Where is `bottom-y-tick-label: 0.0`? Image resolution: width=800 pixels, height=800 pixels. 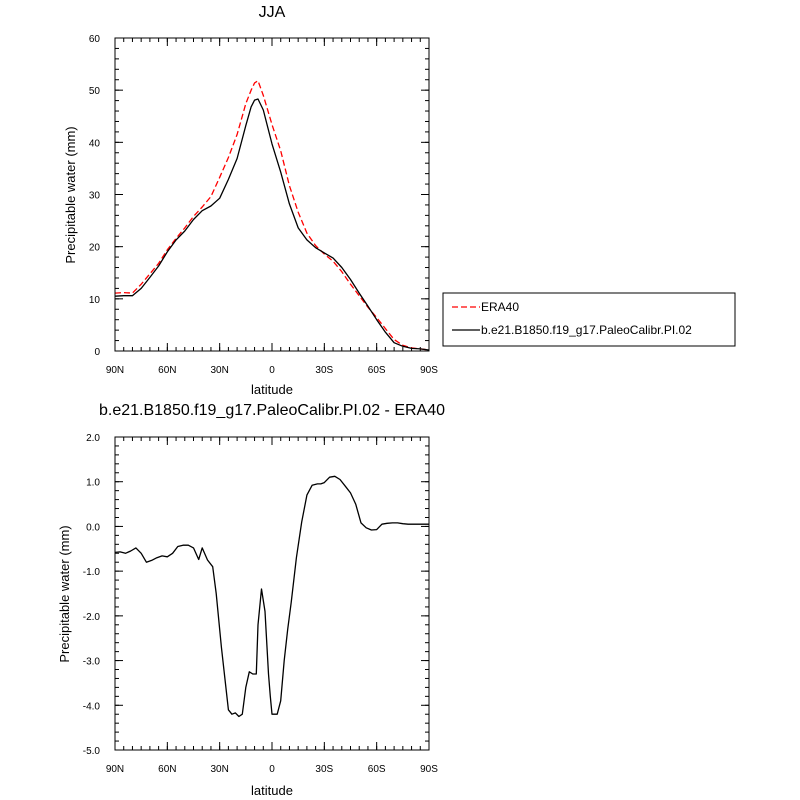
bottom-y-tick-label: 0.0 is located at coordinates (93, 527).